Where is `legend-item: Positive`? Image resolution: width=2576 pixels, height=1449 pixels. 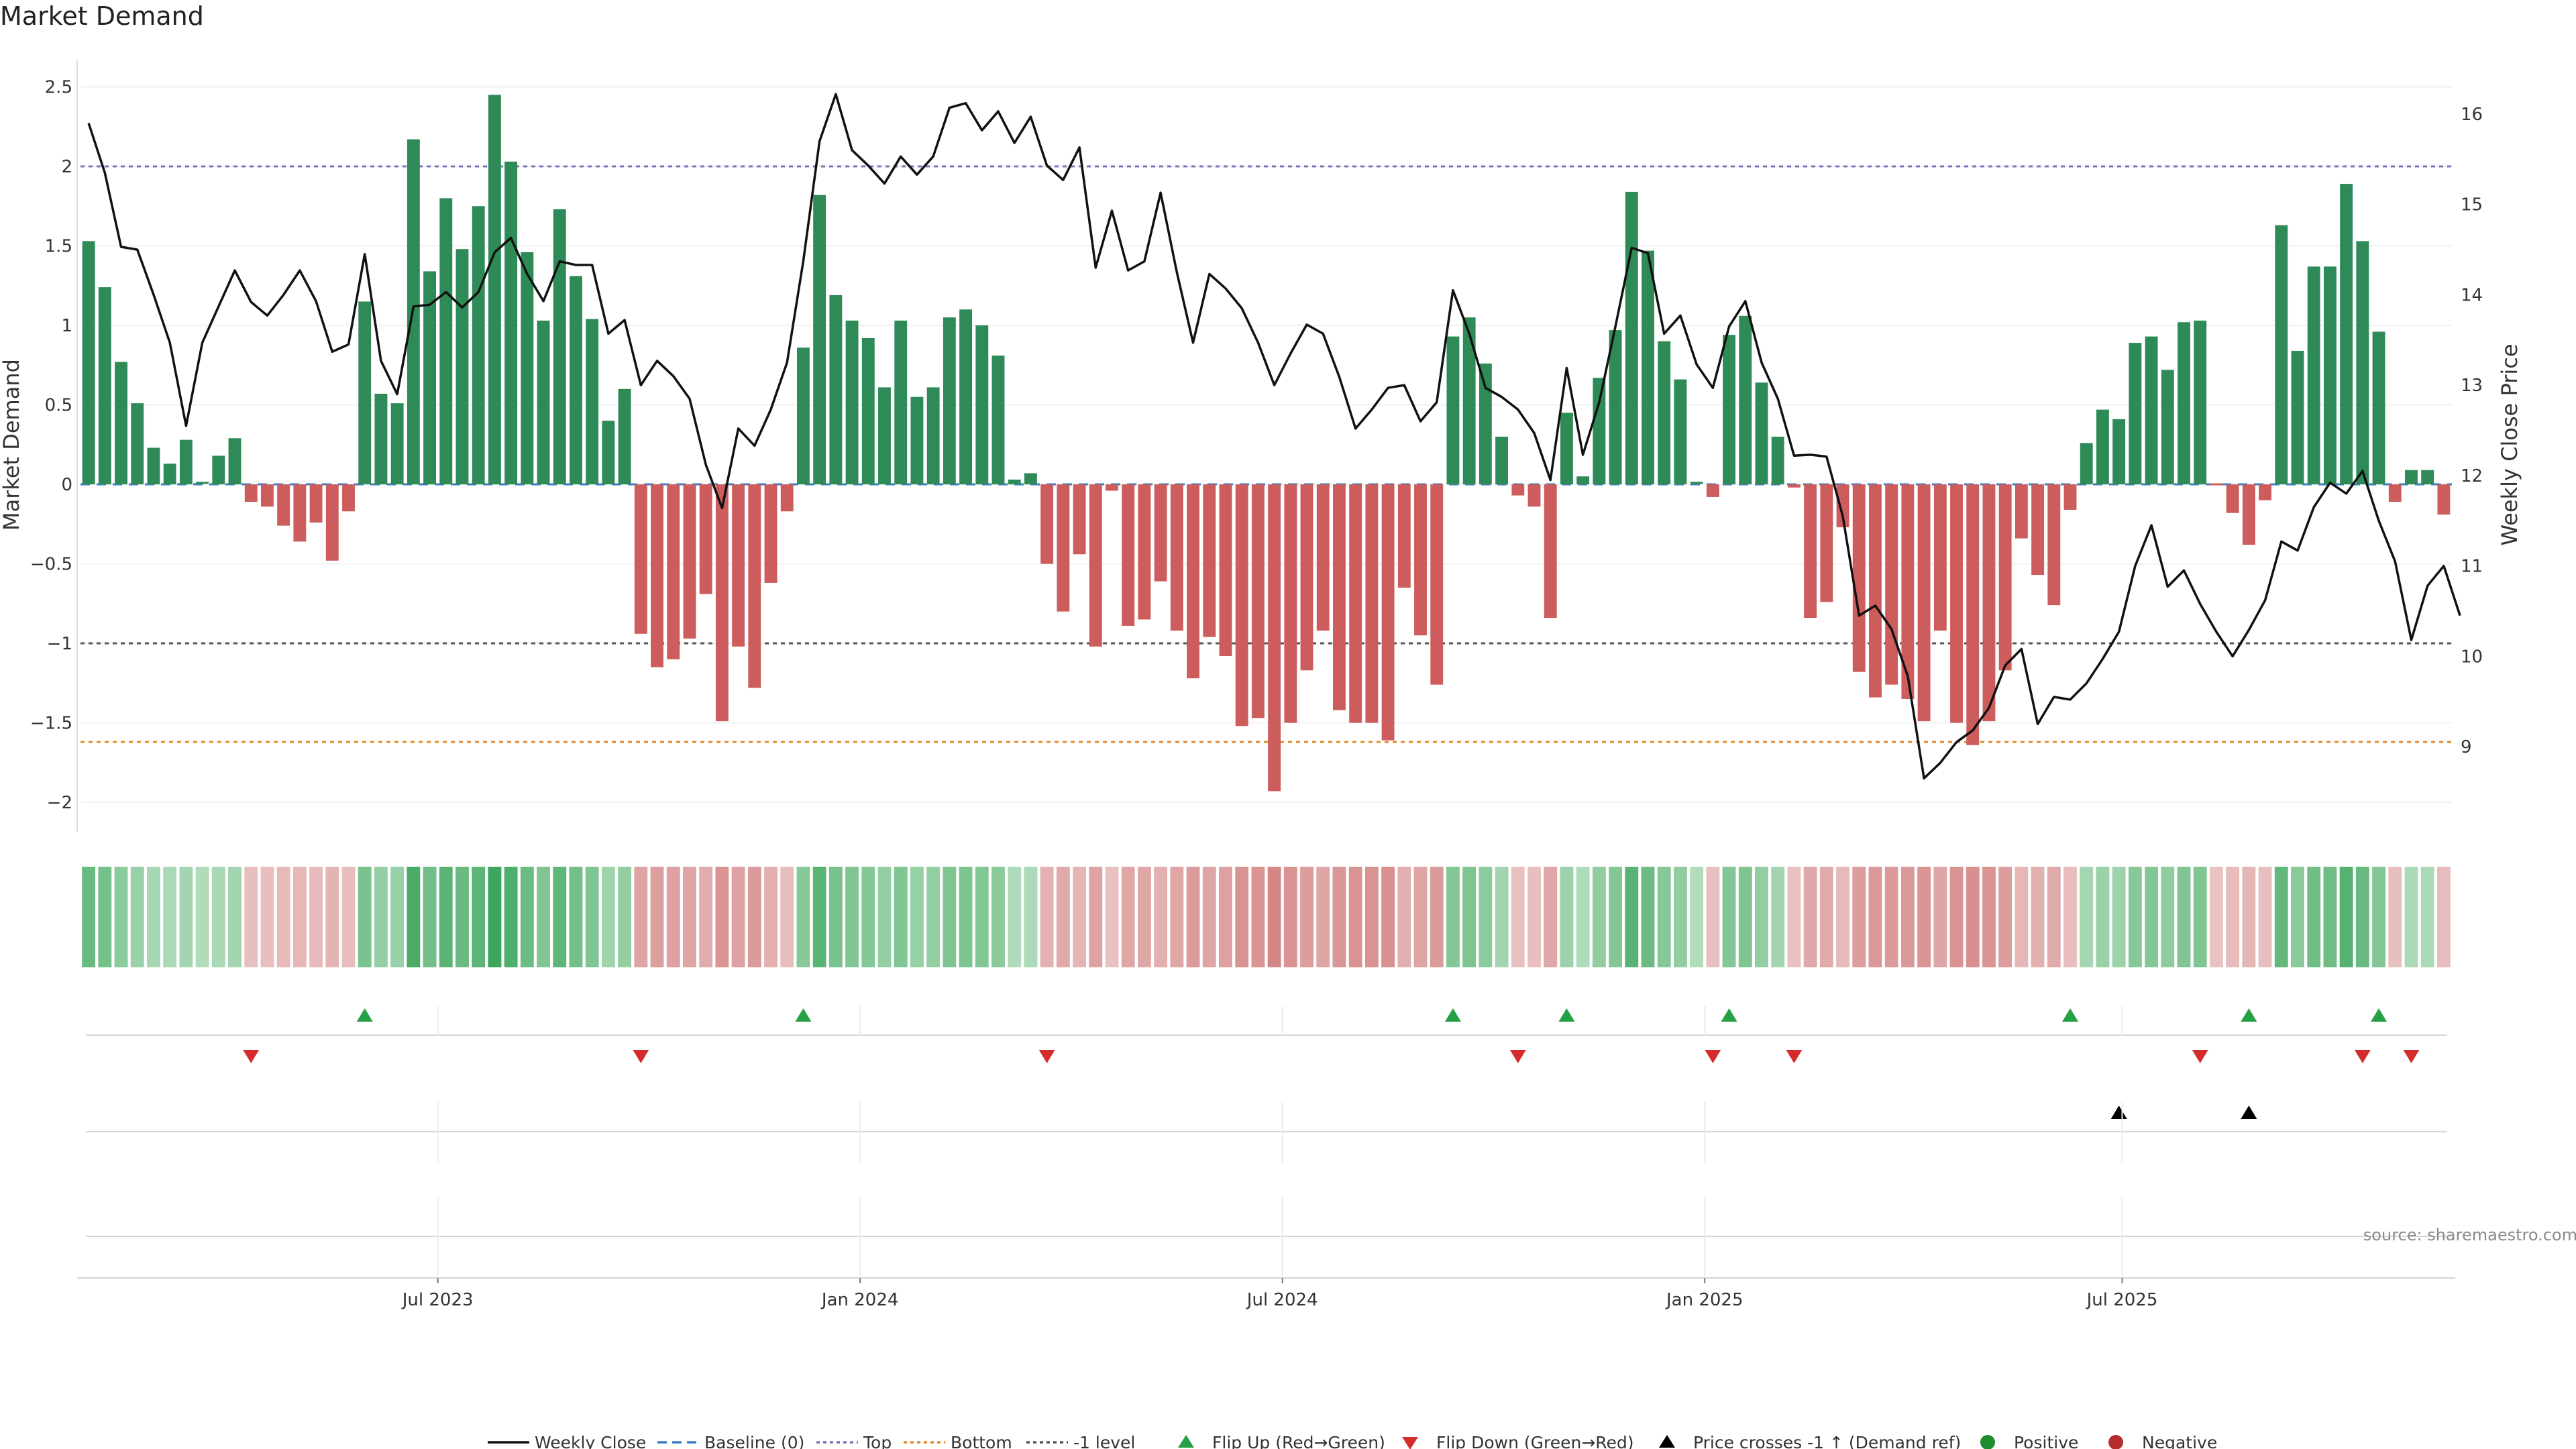
legend-item: Positive is located at coordinates (2029, 1441).